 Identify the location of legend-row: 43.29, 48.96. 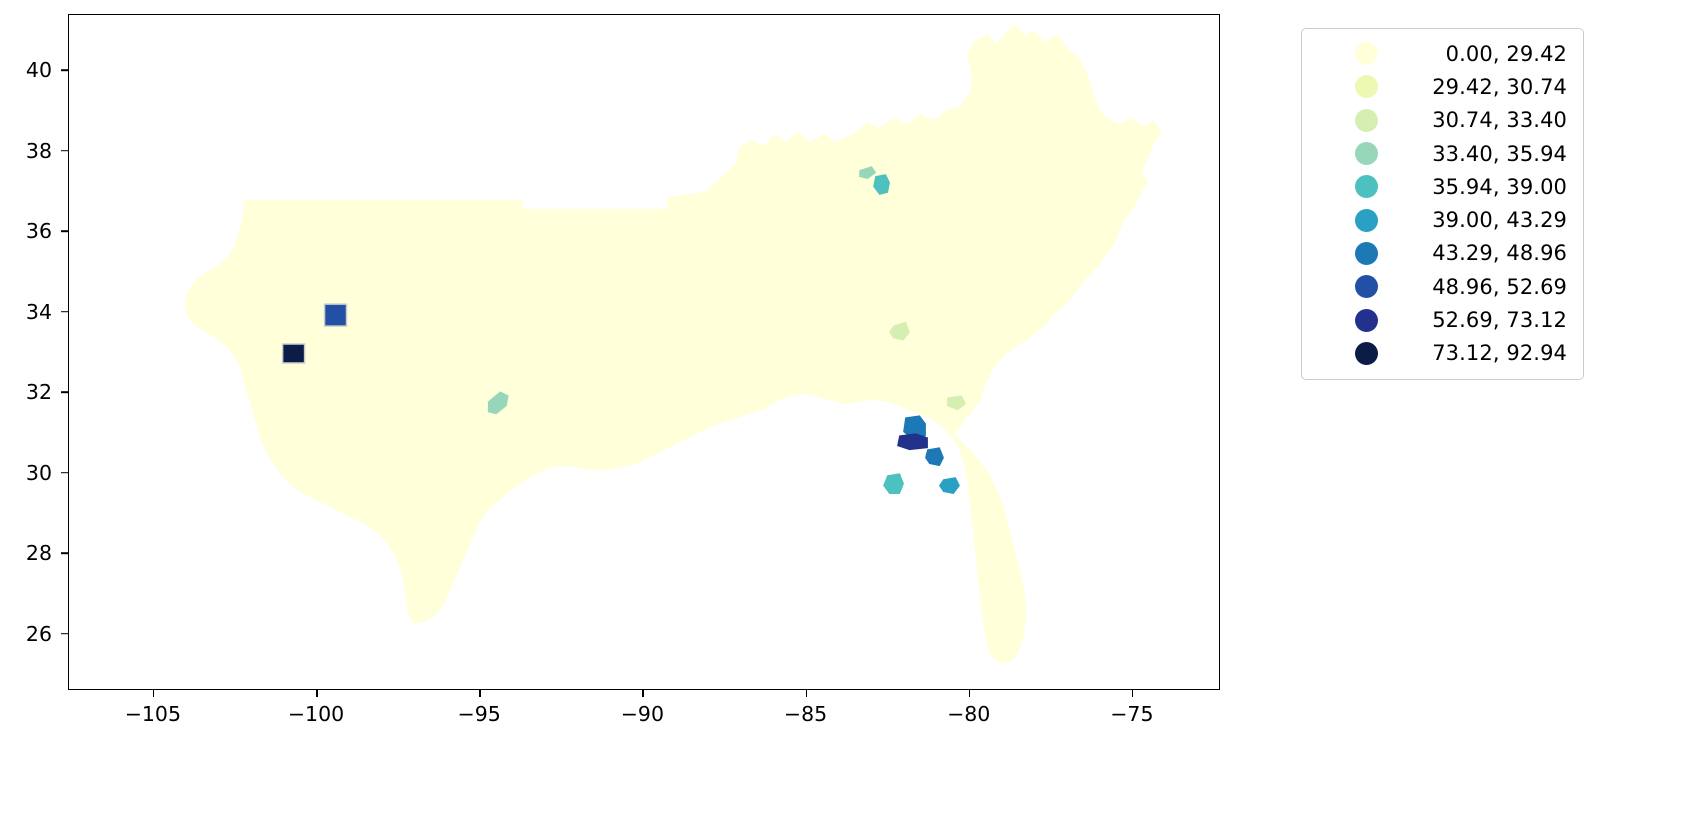
(1442, 253).